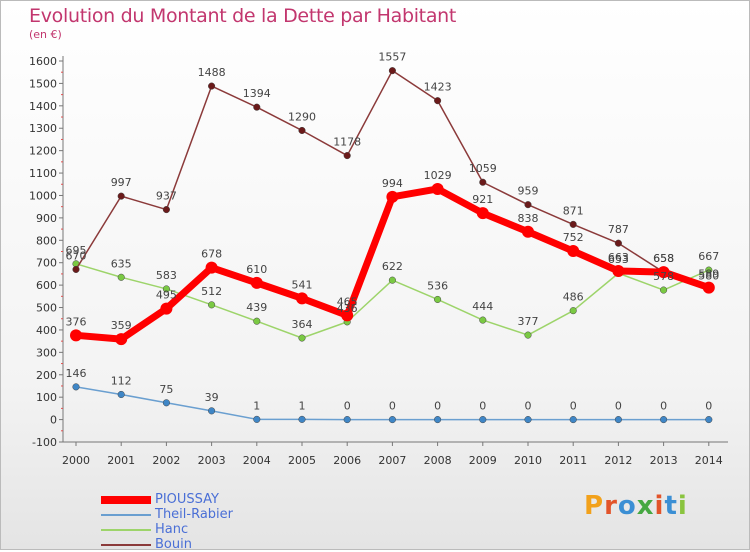 This screenshot has height=552, width=750. I want to click on x-tick-label: 2012, so click(618, 460).